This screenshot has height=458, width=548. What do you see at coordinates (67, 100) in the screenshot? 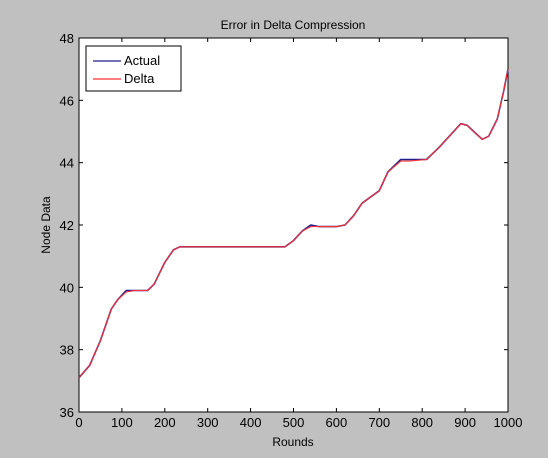
I see `y-tick-label: 46` at bounding box center [67, 100].